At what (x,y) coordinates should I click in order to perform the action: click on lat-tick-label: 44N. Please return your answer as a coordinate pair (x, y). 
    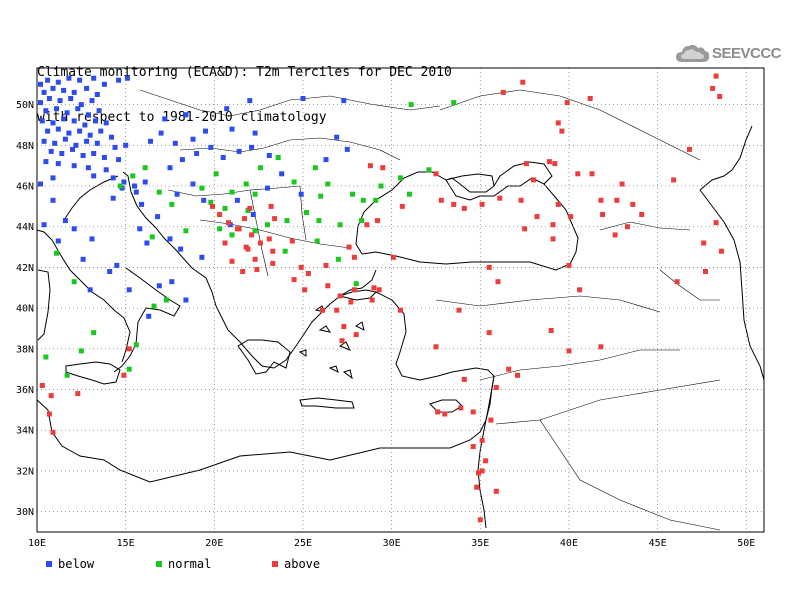
    Looking at the image, I should click on (25, 227).